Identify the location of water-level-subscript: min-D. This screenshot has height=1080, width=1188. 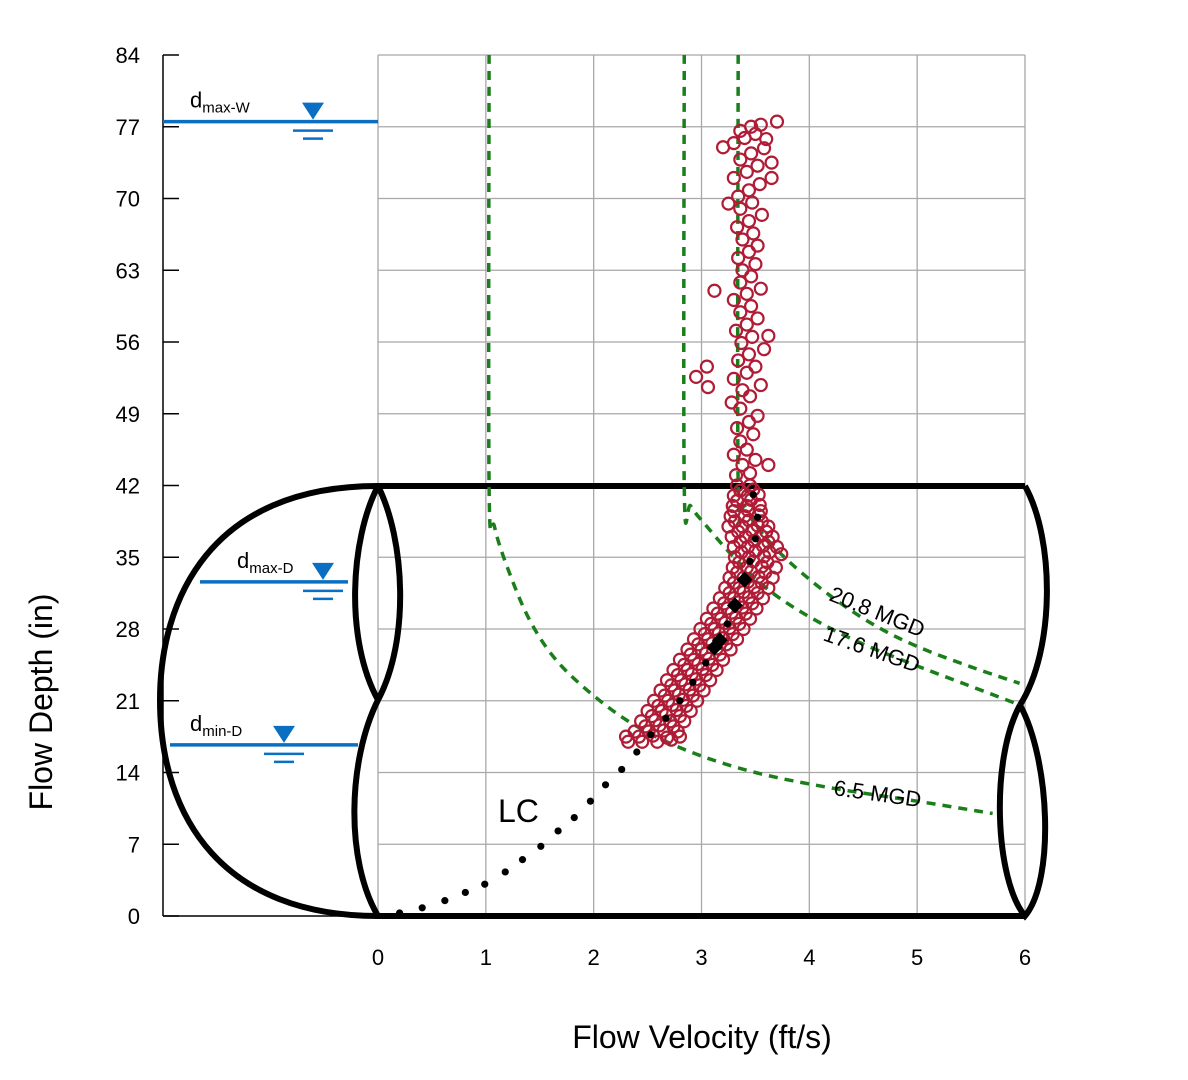
(222, 731).